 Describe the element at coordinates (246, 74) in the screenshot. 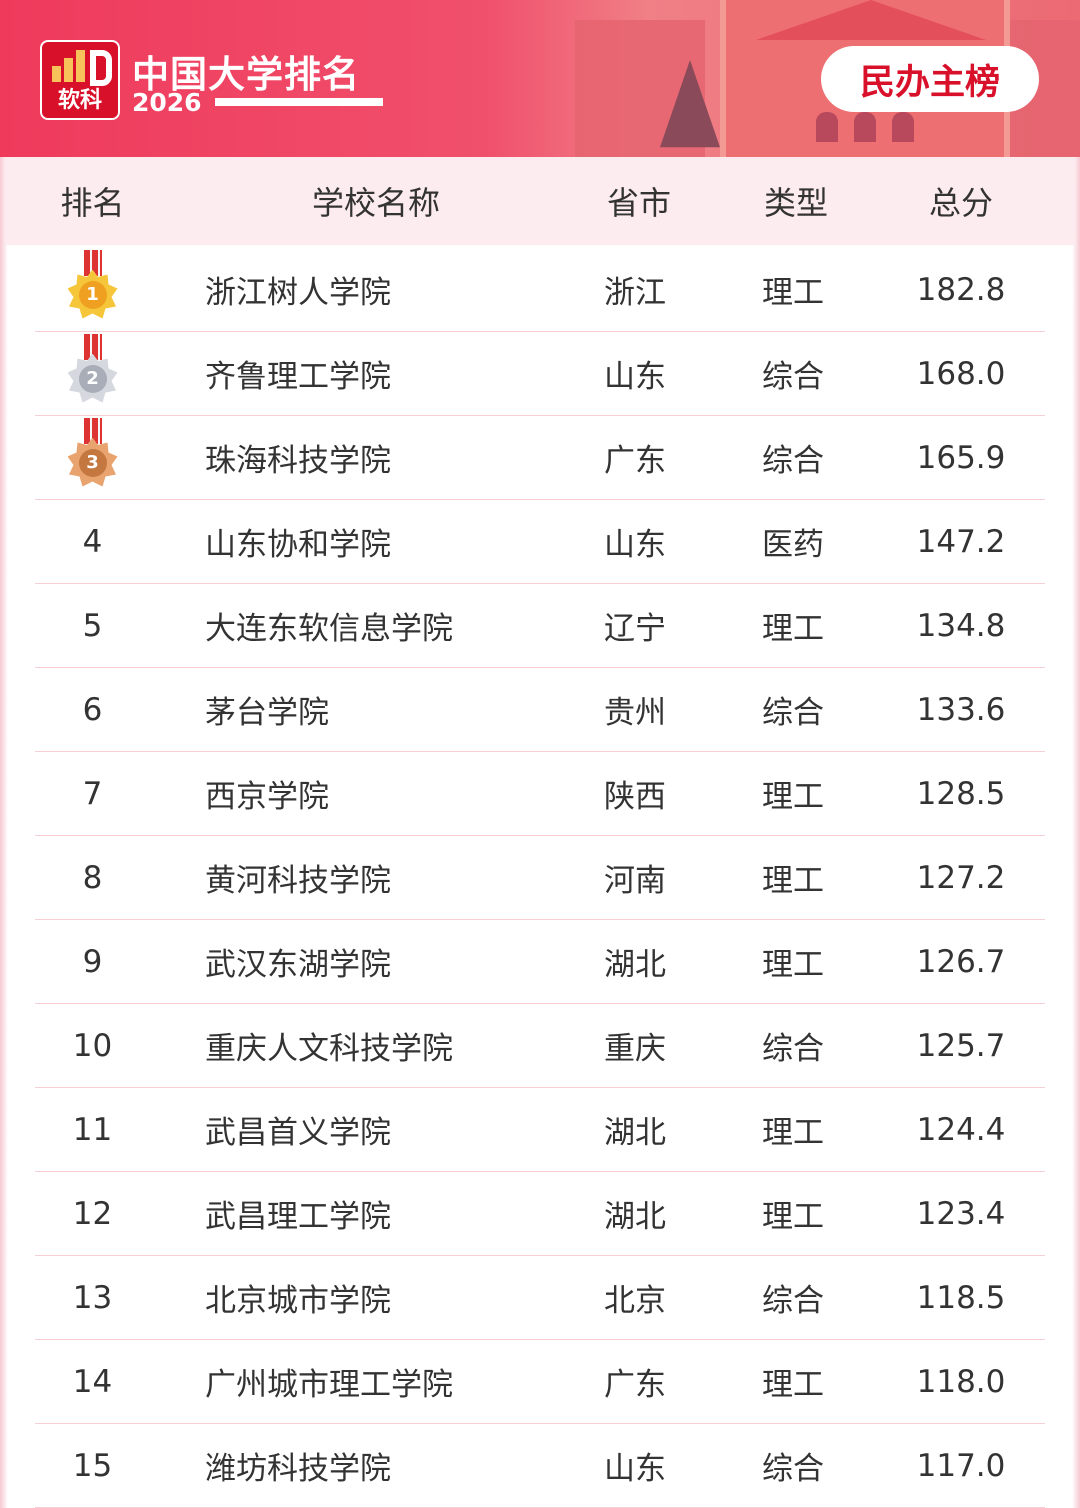

I see `page-title: 中国大学排名` at that location.